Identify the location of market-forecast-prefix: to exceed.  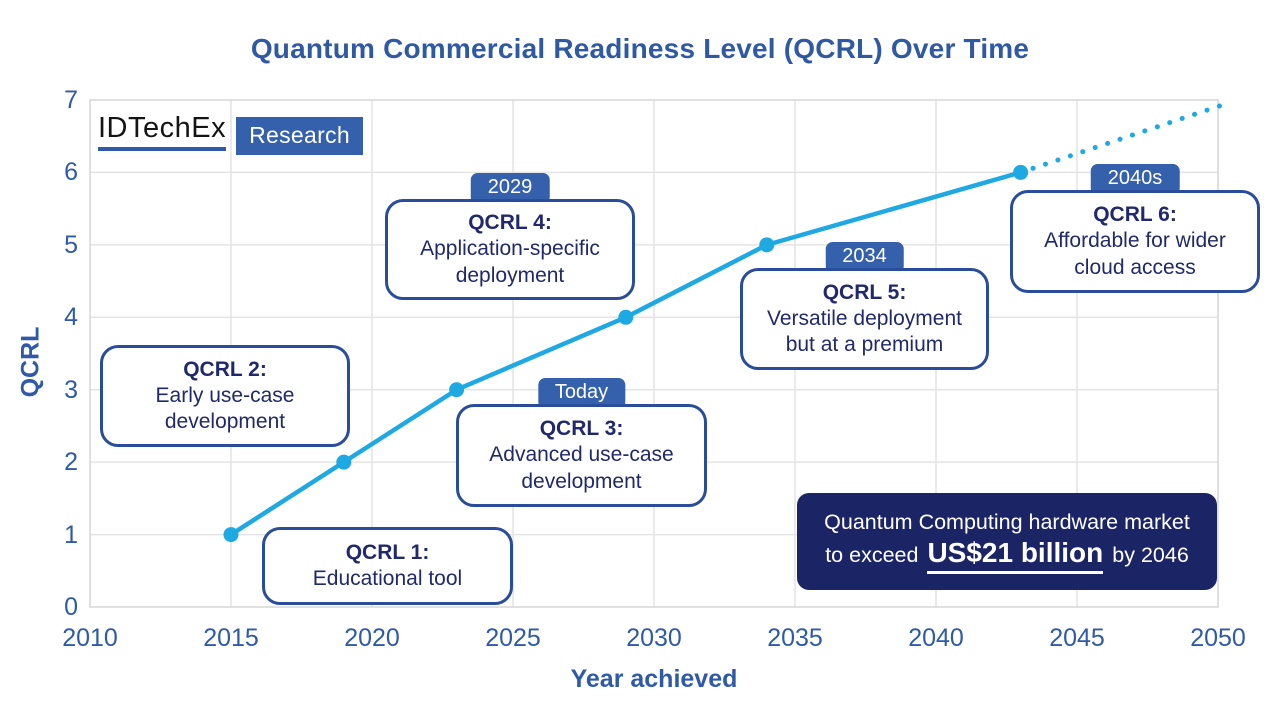
(872, 554).